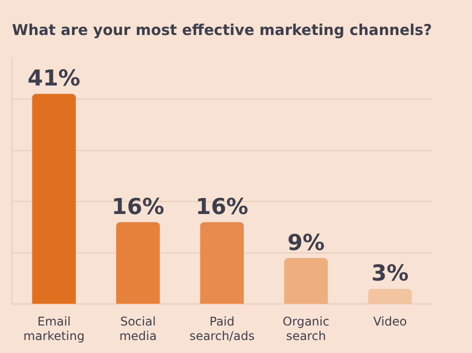 Image resolution: width=472 pixels, height=353 pixels. What do you see at coordinates (54, 328) in the screenshot?
I see `x-tick-label: Email marketing` at bounding box center [54, 328].